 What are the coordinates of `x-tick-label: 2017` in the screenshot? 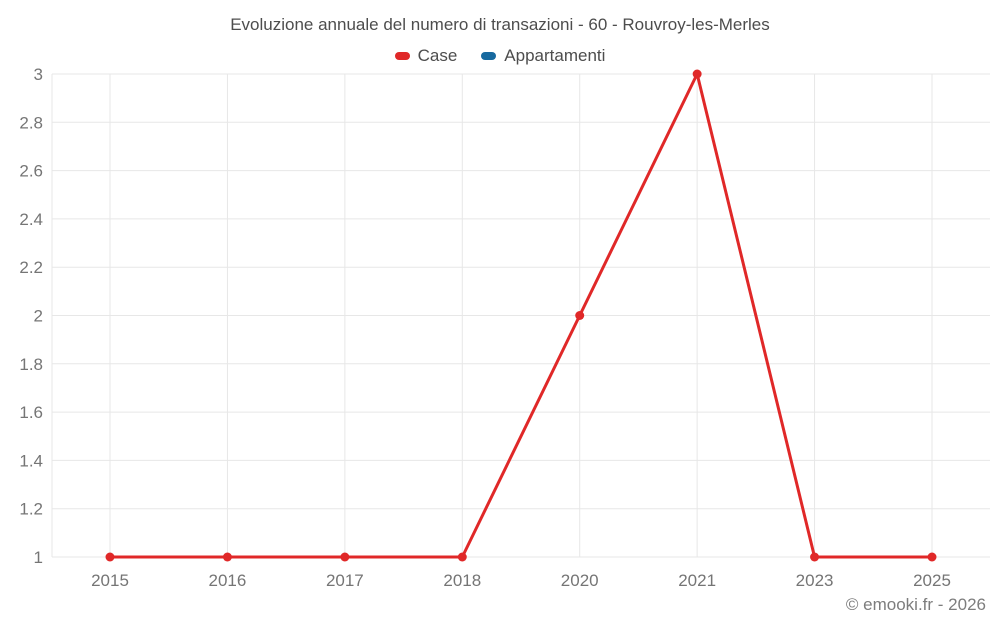 It's located at (345, 580).